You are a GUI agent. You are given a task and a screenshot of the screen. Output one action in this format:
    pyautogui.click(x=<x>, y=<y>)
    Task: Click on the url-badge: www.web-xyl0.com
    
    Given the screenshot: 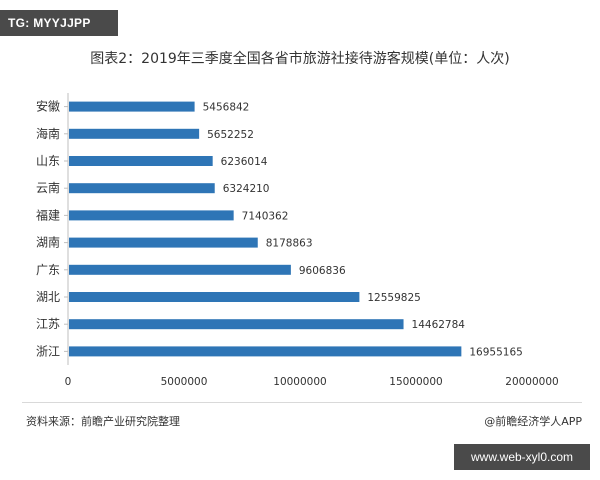 What is the action you would take?
    pyautogui.click(x=522, y=457)
    